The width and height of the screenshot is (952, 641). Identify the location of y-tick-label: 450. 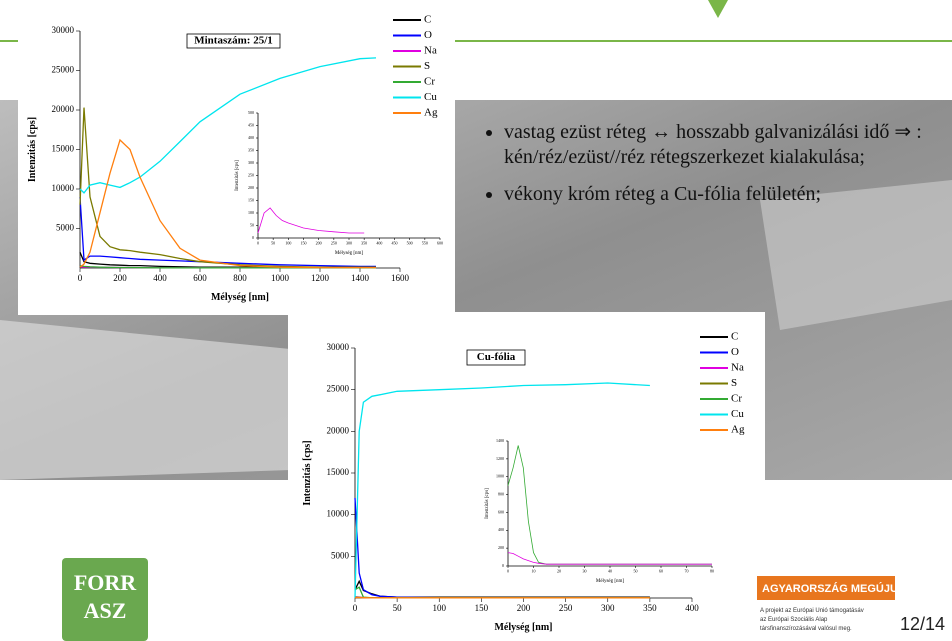
(251, 124).